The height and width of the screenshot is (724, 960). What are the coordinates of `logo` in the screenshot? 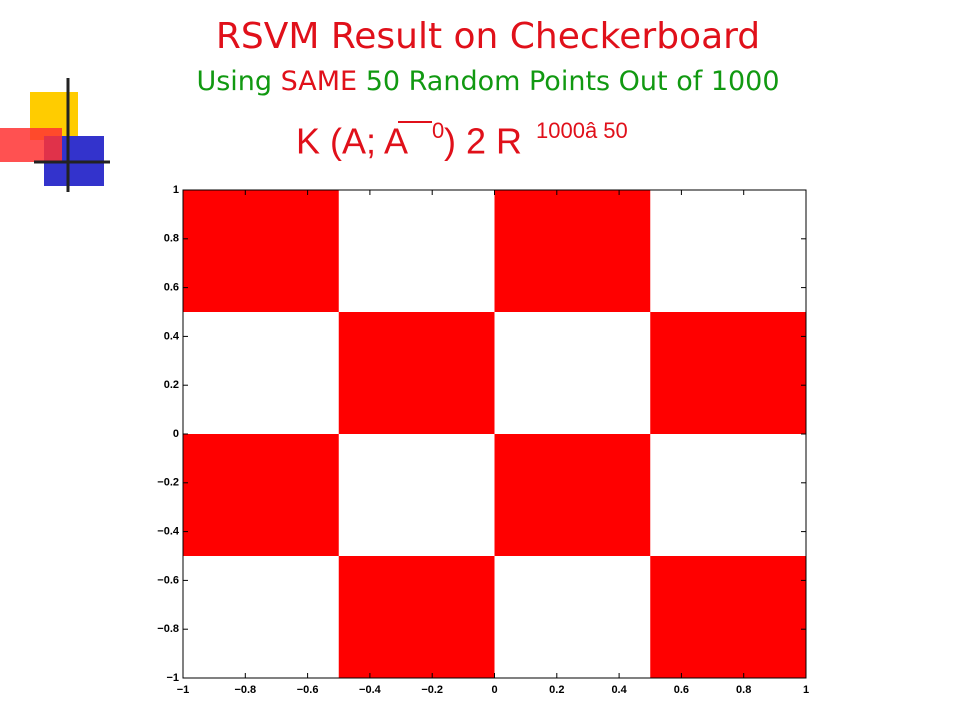 It's located at (55, 135).